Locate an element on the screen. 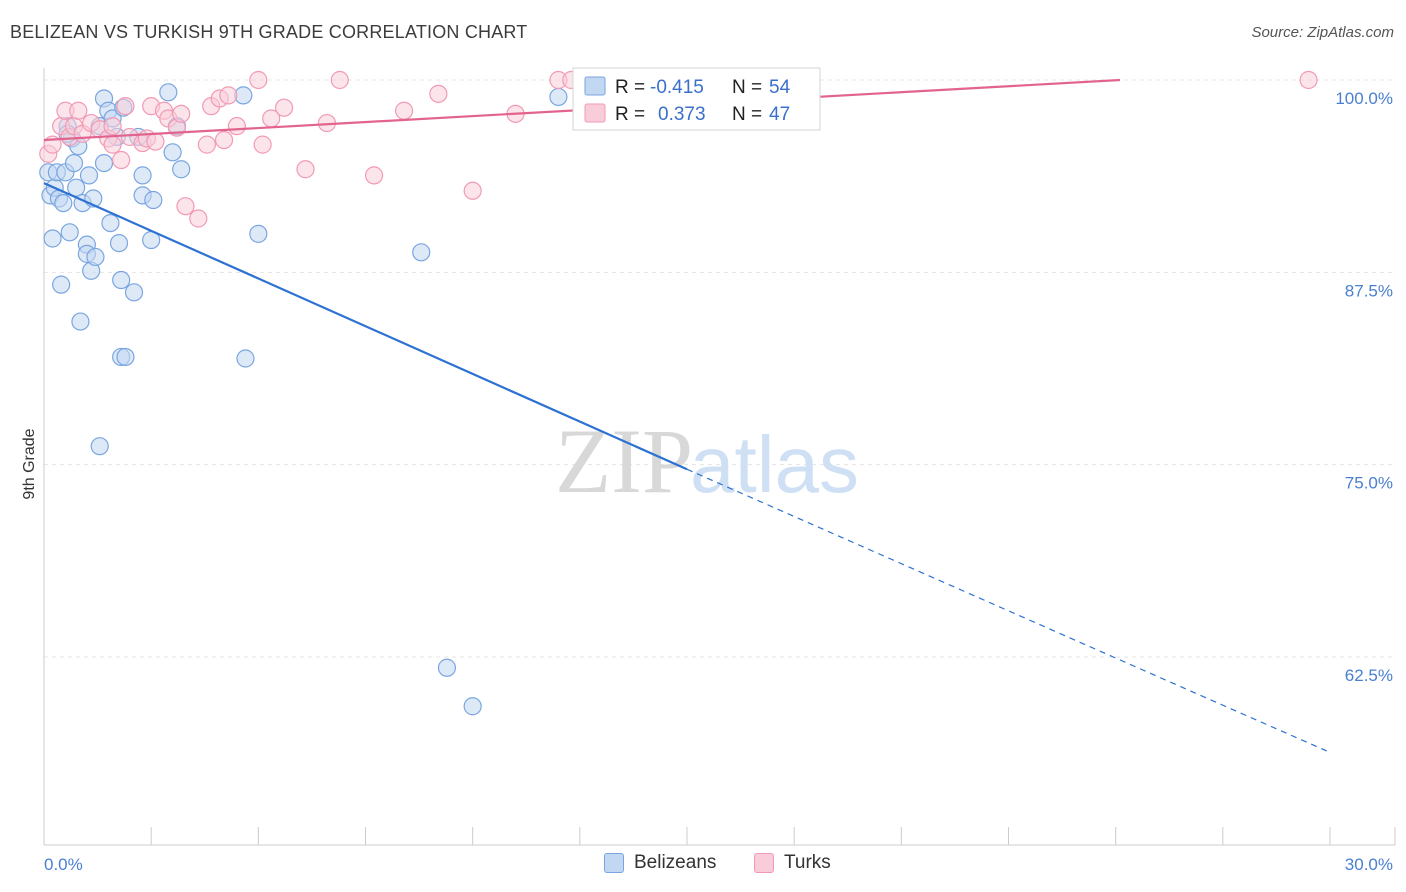  legend-box: R = -0.415 N = 54 R = 0.373 N = 47 is located at coordinates (696, 99).